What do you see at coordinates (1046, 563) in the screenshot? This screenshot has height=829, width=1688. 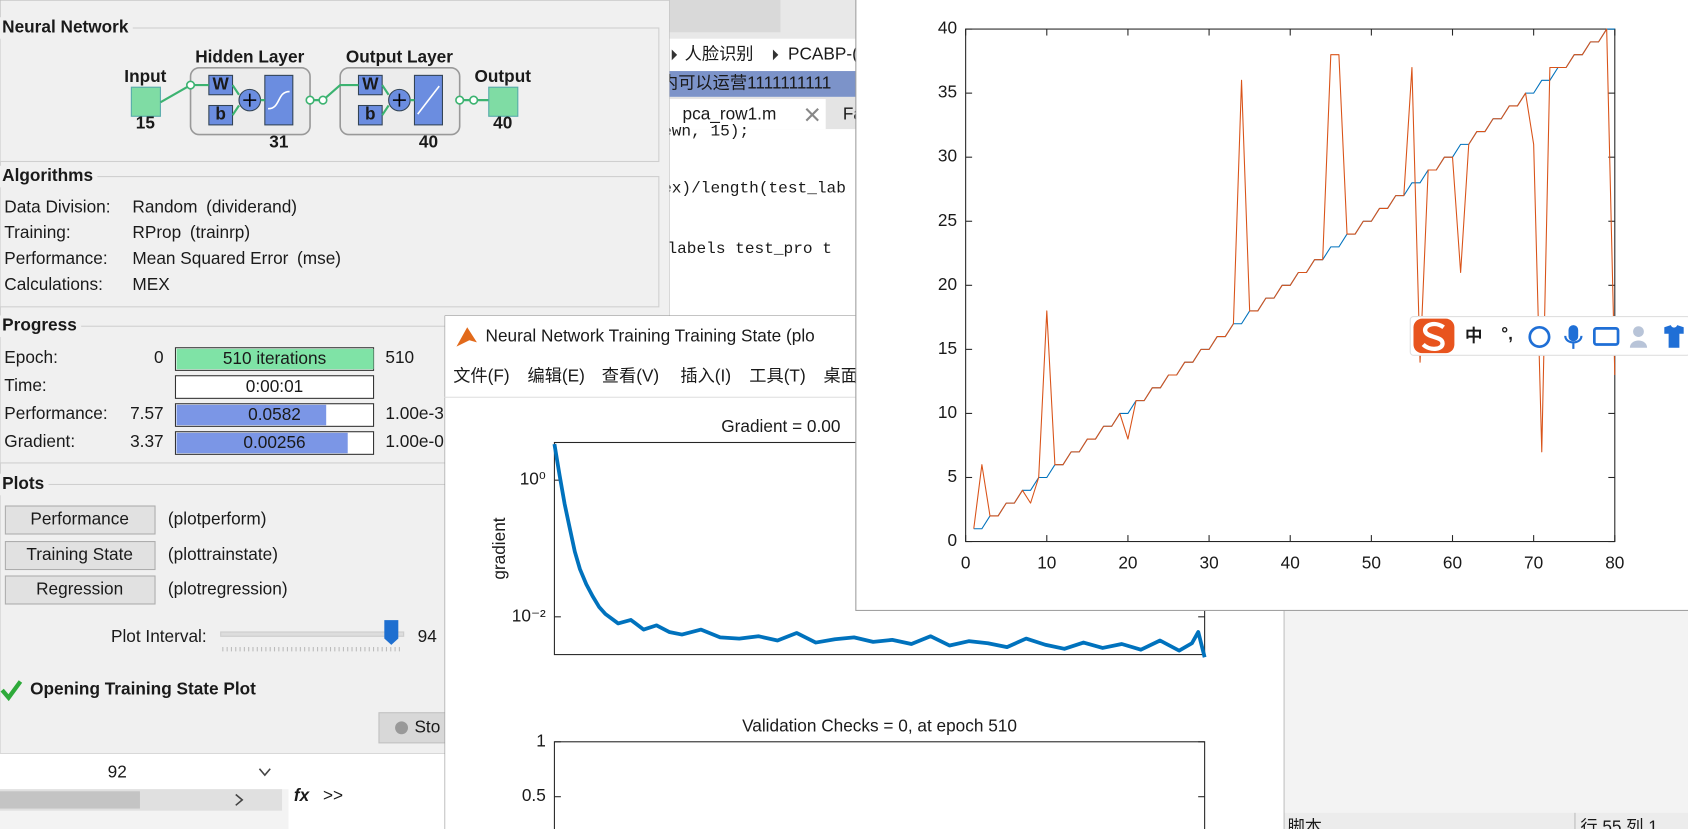 I see `x-tick-label: 10` at bounding box center [1046, 563].